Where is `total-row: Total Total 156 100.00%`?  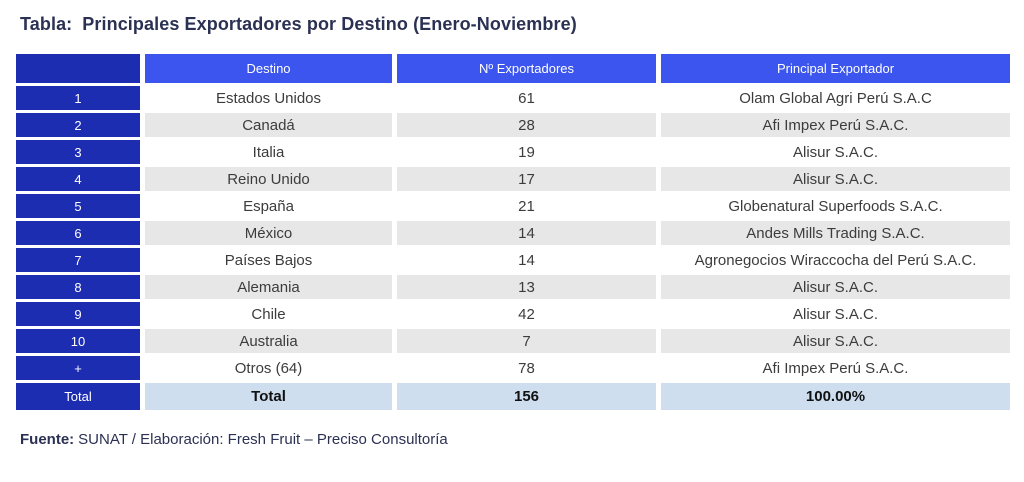
total-row: Total Total 156 100.00% is located at coordinates (513, 396).